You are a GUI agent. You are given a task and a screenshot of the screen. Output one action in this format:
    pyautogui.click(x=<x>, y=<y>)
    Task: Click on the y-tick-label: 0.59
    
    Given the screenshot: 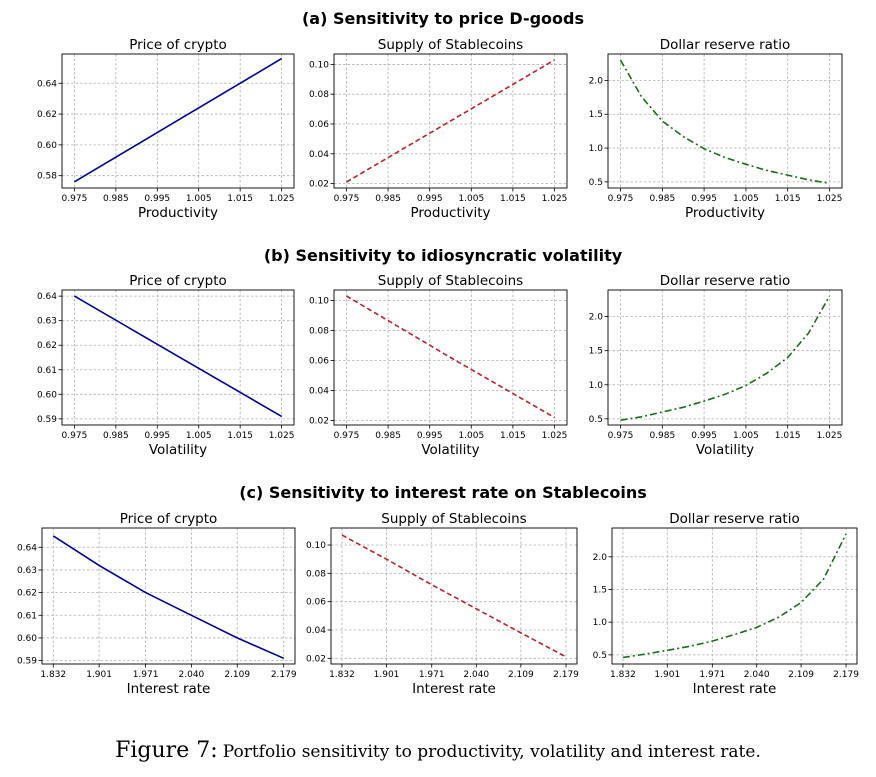 What is the action you would take?
    pyautogui.click(x=27, y=662)
    